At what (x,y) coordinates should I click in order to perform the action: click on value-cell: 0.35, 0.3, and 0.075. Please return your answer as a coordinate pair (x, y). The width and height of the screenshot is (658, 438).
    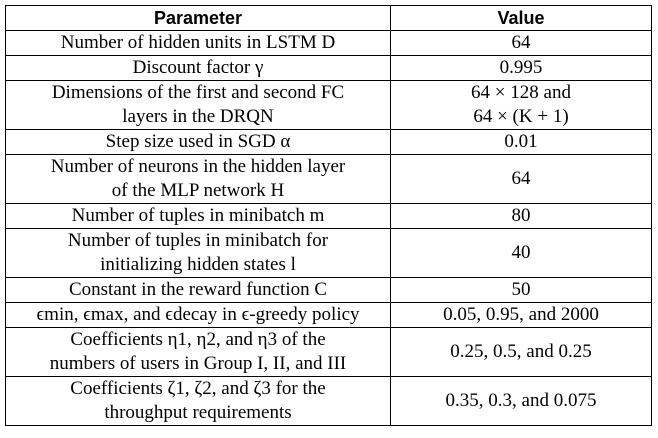
    Looking at the image, I should click on (521, 401).